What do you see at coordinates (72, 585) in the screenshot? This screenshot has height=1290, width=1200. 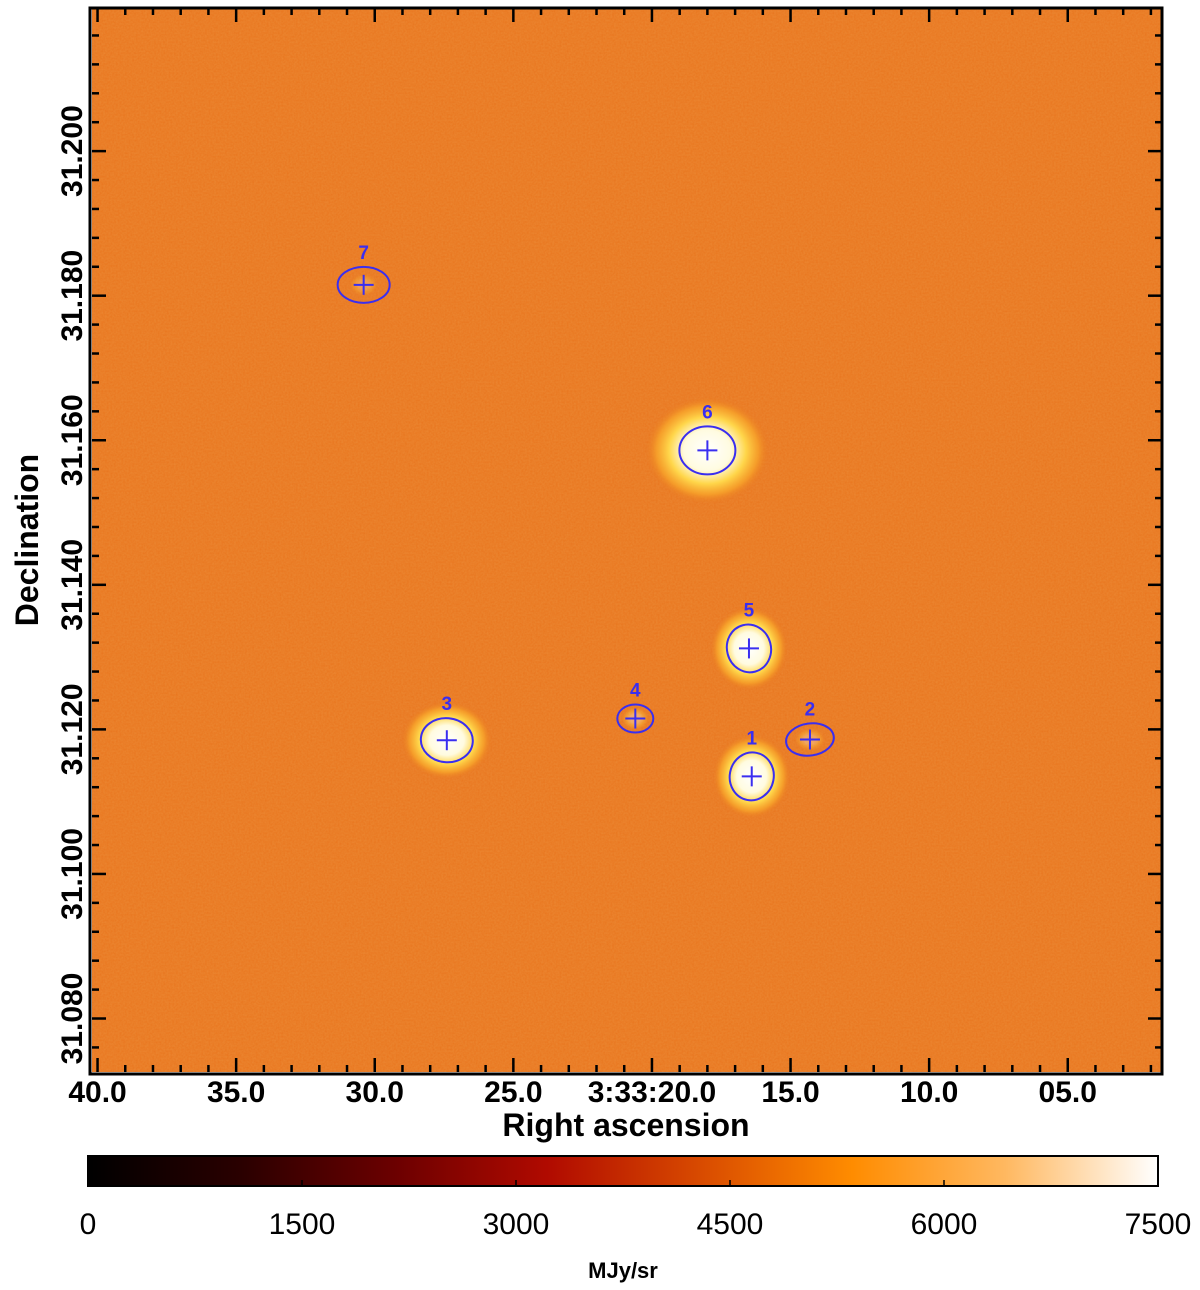 I see `y-tick-label: 31.140` at bounding box center [72, 585].